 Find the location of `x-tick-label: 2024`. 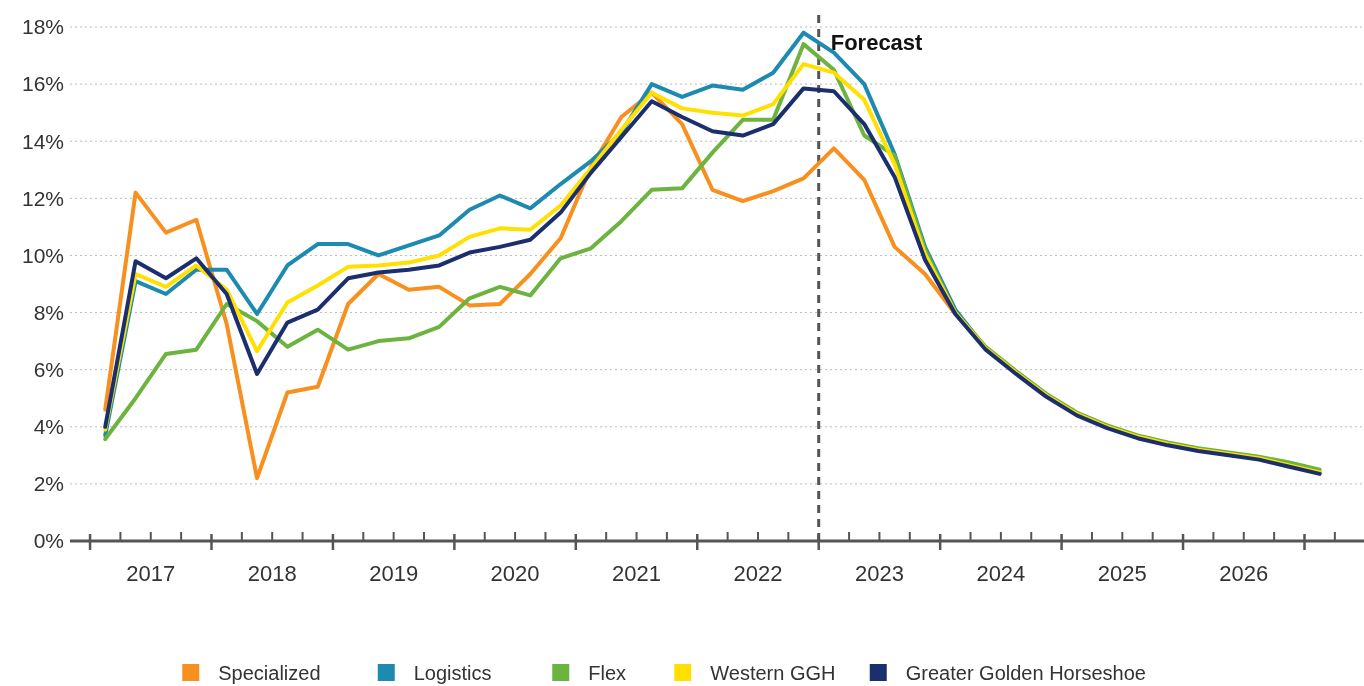

x-tick-label: 2024 is located at coordinates (1001, 573).